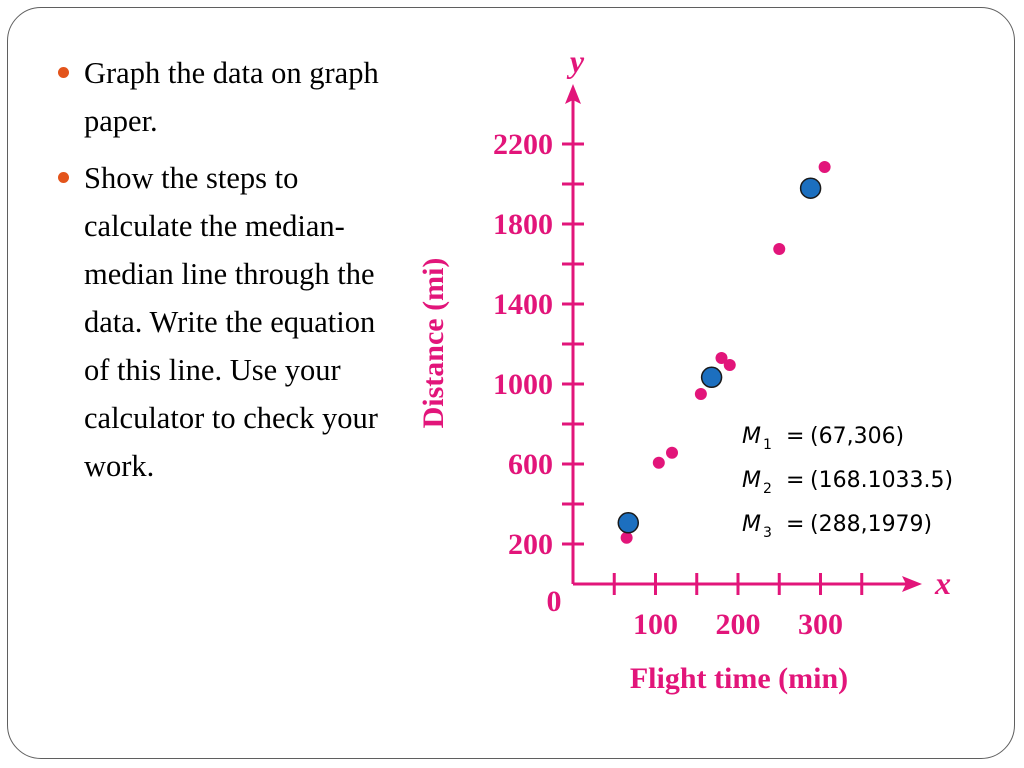 Image resolution: width=1024 pixels, height=768 pixels. What do you see at coordinates (523, 224) in the screenshot?
I see `y-tick-label: 1800` at bounding box center [523, 224].